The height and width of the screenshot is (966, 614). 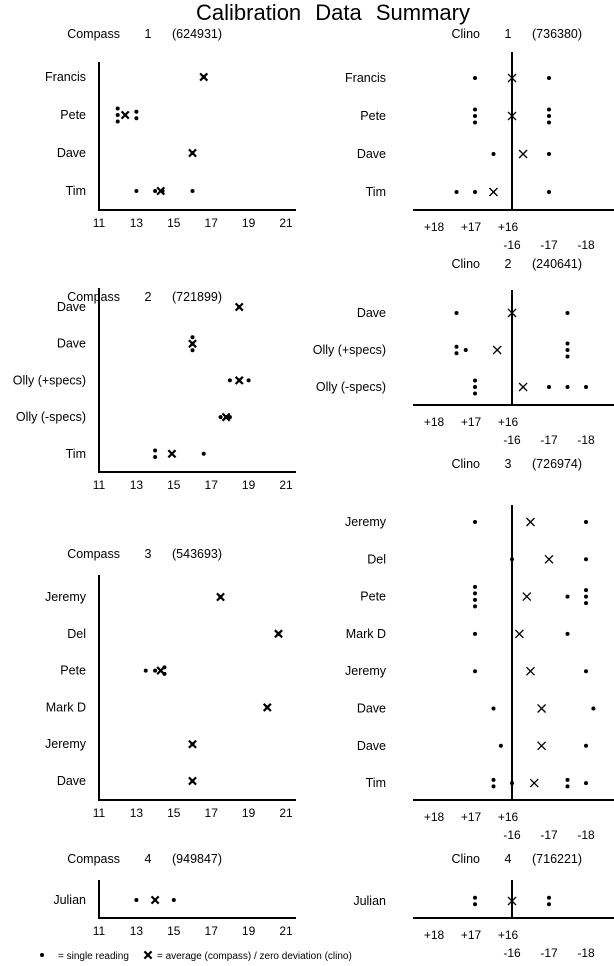 What do you see at coordinates (508, 34) in the screenshot?
I see `panel-title-number: 1` at bounding box center [508, 34].